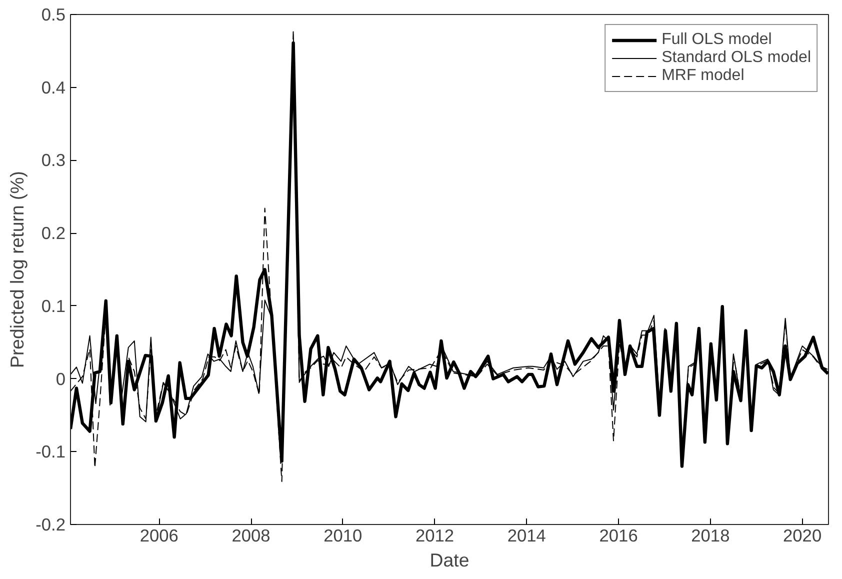  What do you see at coordinates (802, 536) in the screenshot?
I see `x-tick-label: 2020` at bounding box center [802, 536].